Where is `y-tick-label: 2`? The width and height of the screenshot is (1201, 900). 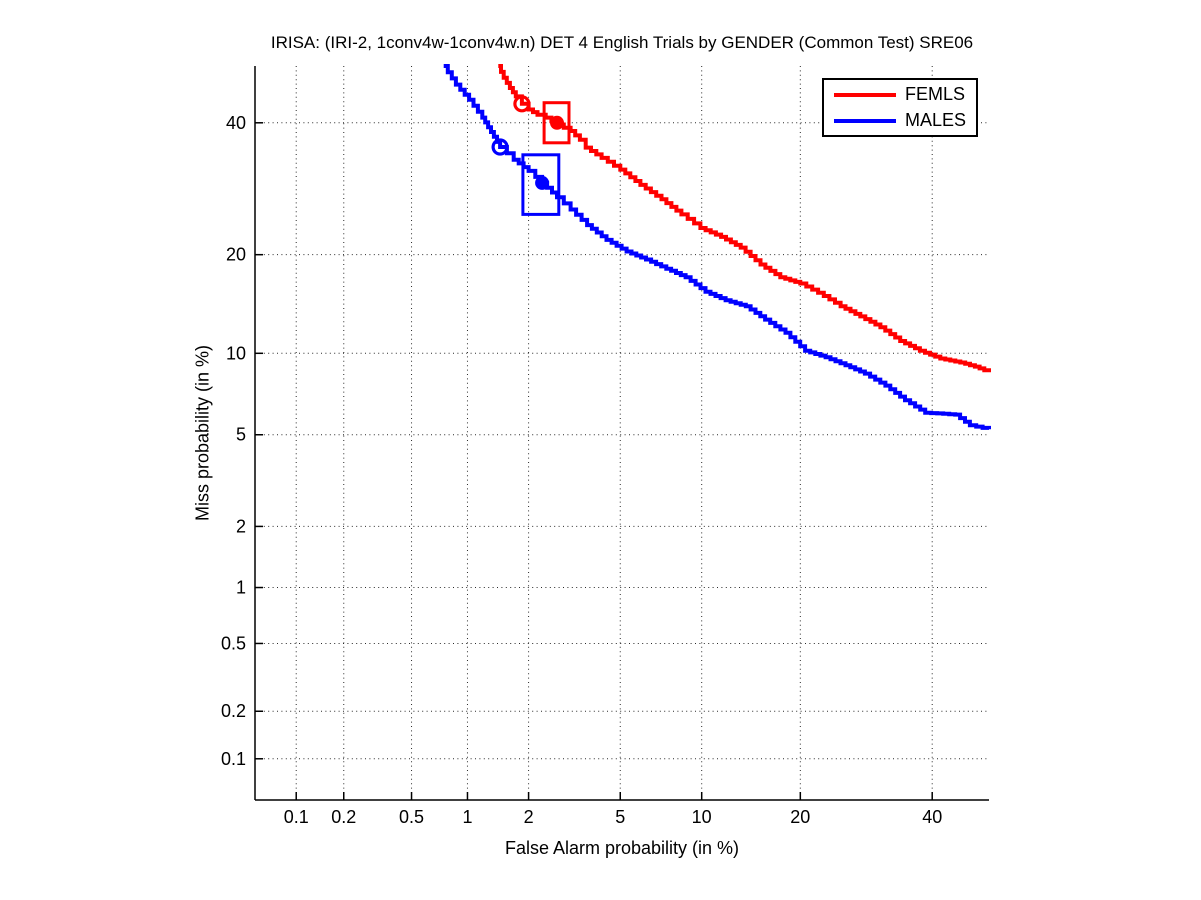
y-tick-label: 2 is located at coordinates (241, 526).